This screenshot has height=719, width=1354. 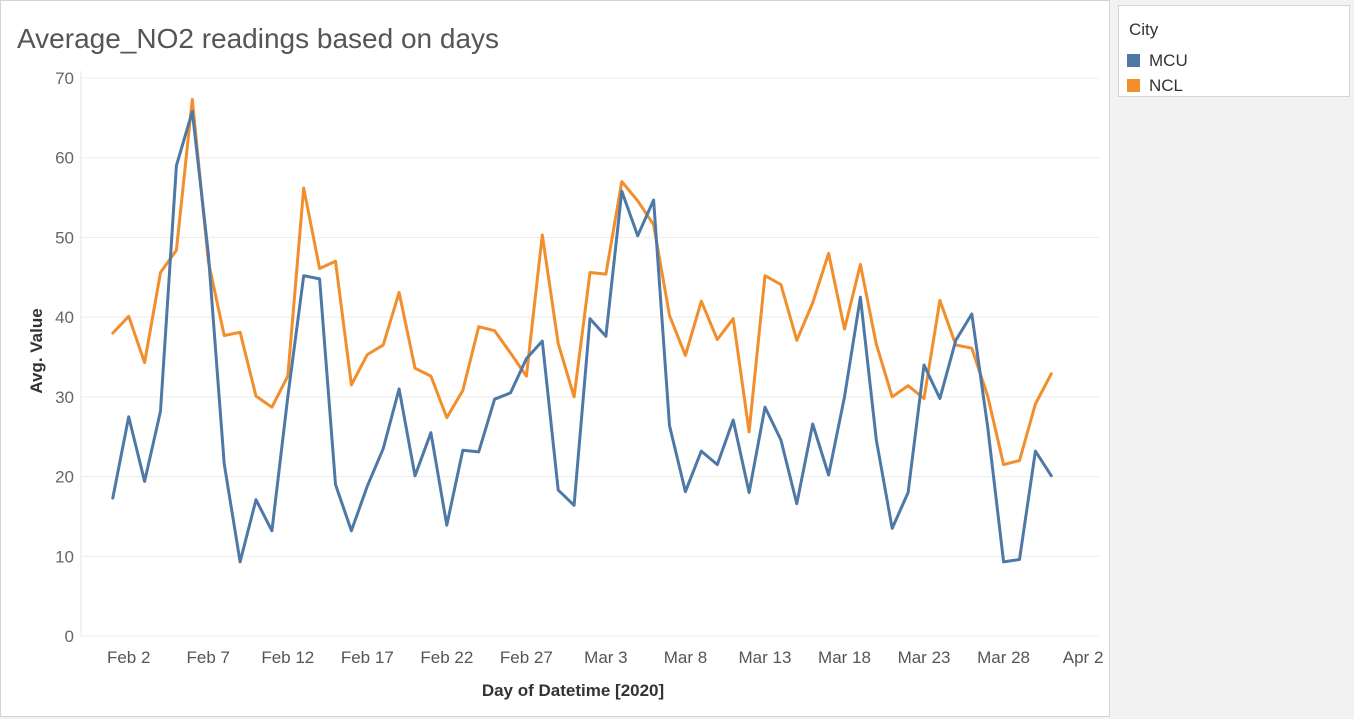 I want to click on y-tick-label: 70, so click(x=64, y=78).